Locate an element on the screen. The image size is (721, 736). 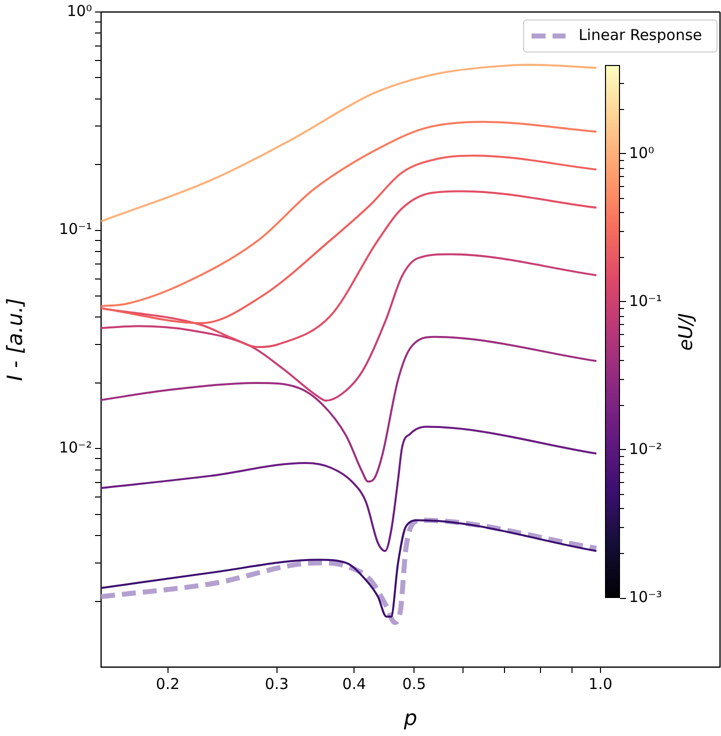
y-tick-label: 10⁻¹ is located at coordinates (75, 229).